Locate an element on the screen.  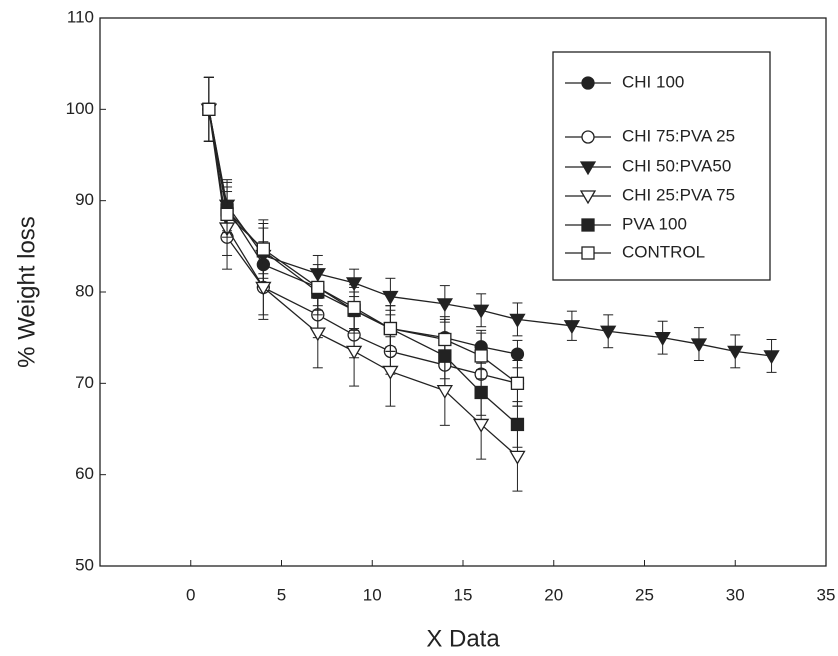
legend-label: PVA 100 is located at coordinates (654, 223).